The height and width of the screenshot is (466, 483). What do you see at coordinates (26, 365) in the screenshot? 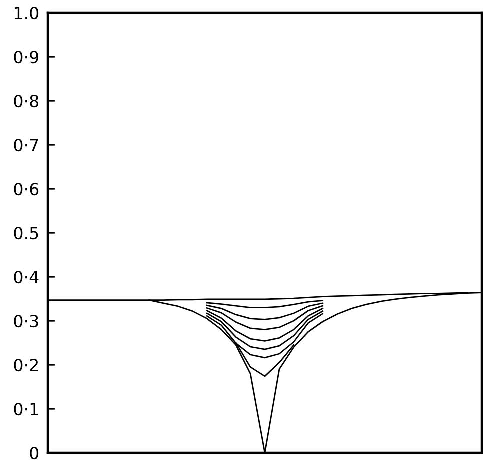
I see `y-tick-label: 0·2` at bounding box center [26, 365].